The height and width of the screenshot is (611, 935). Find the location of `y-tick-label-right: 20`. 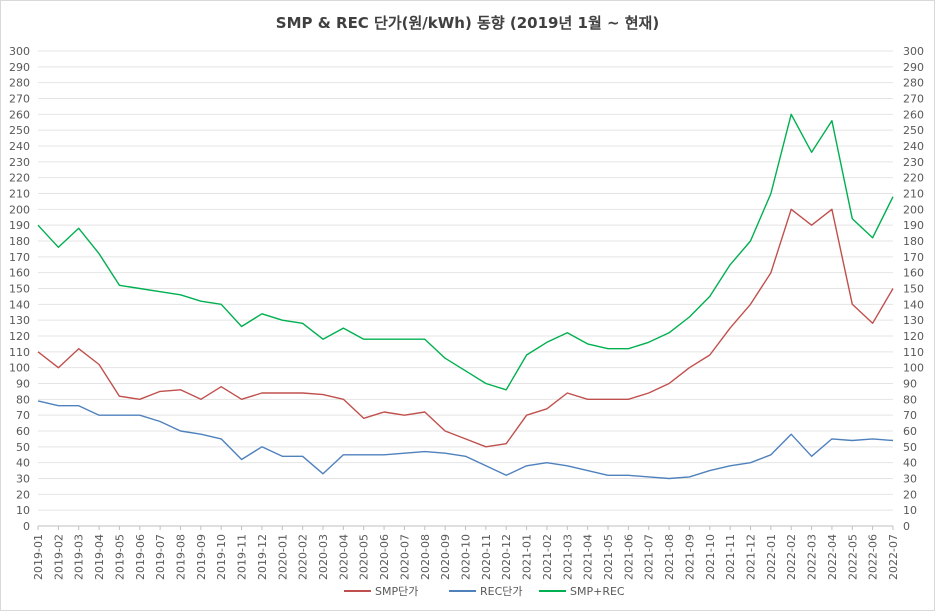

y-tick-label-right: 20 is located at coordinates (910, 494).